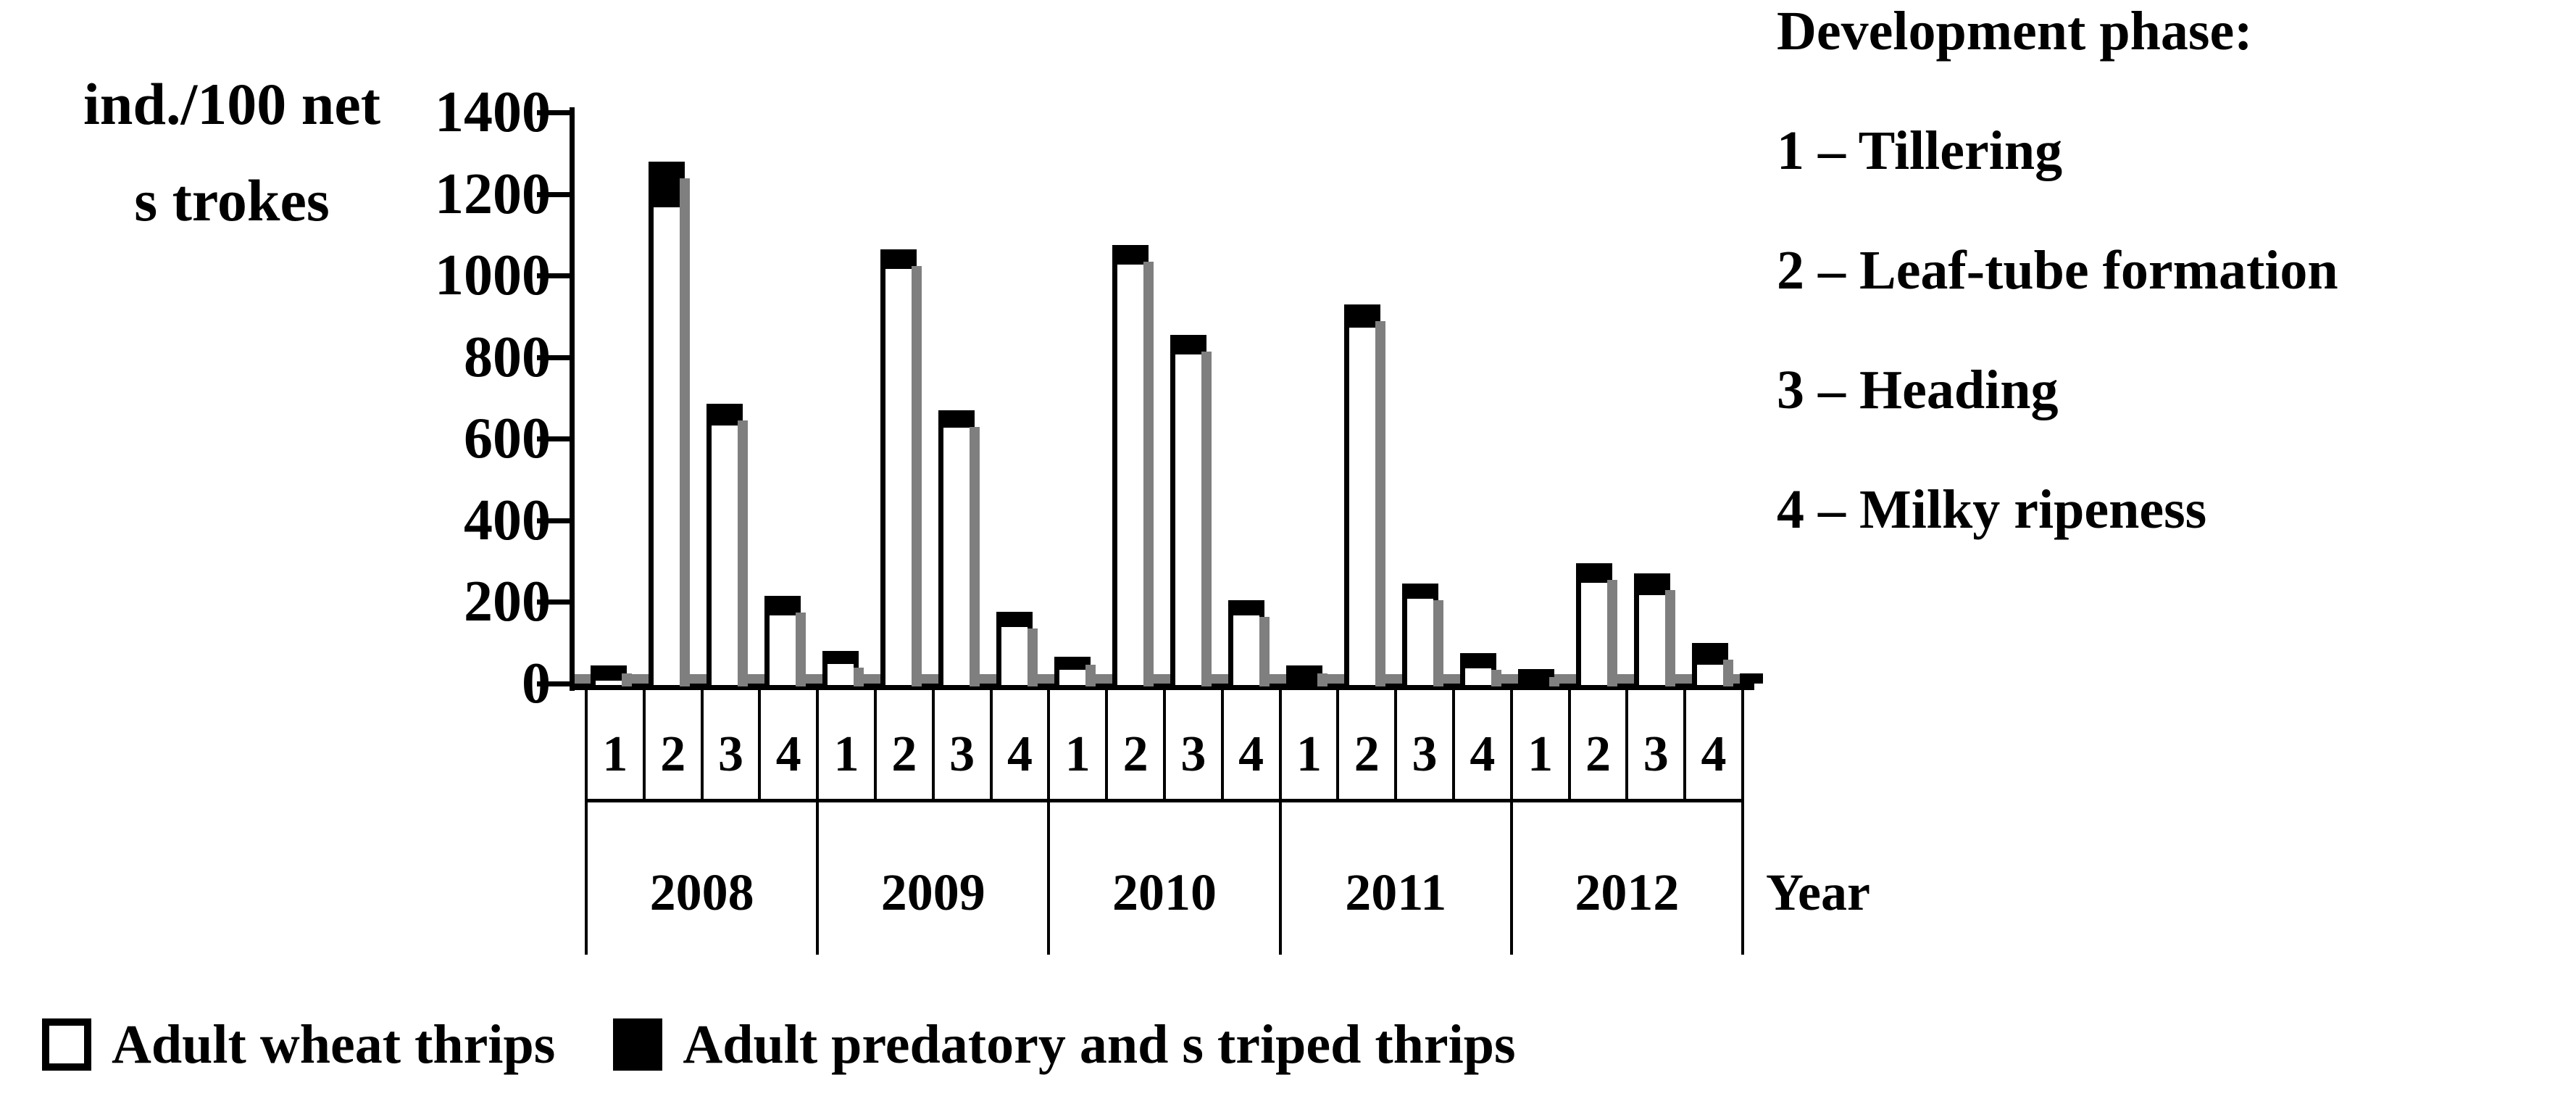  Describe the element at coordinates (1992, 509) in the screenshot. I see `development-phase-item-4: 4 – Milky ripeness` at that location.